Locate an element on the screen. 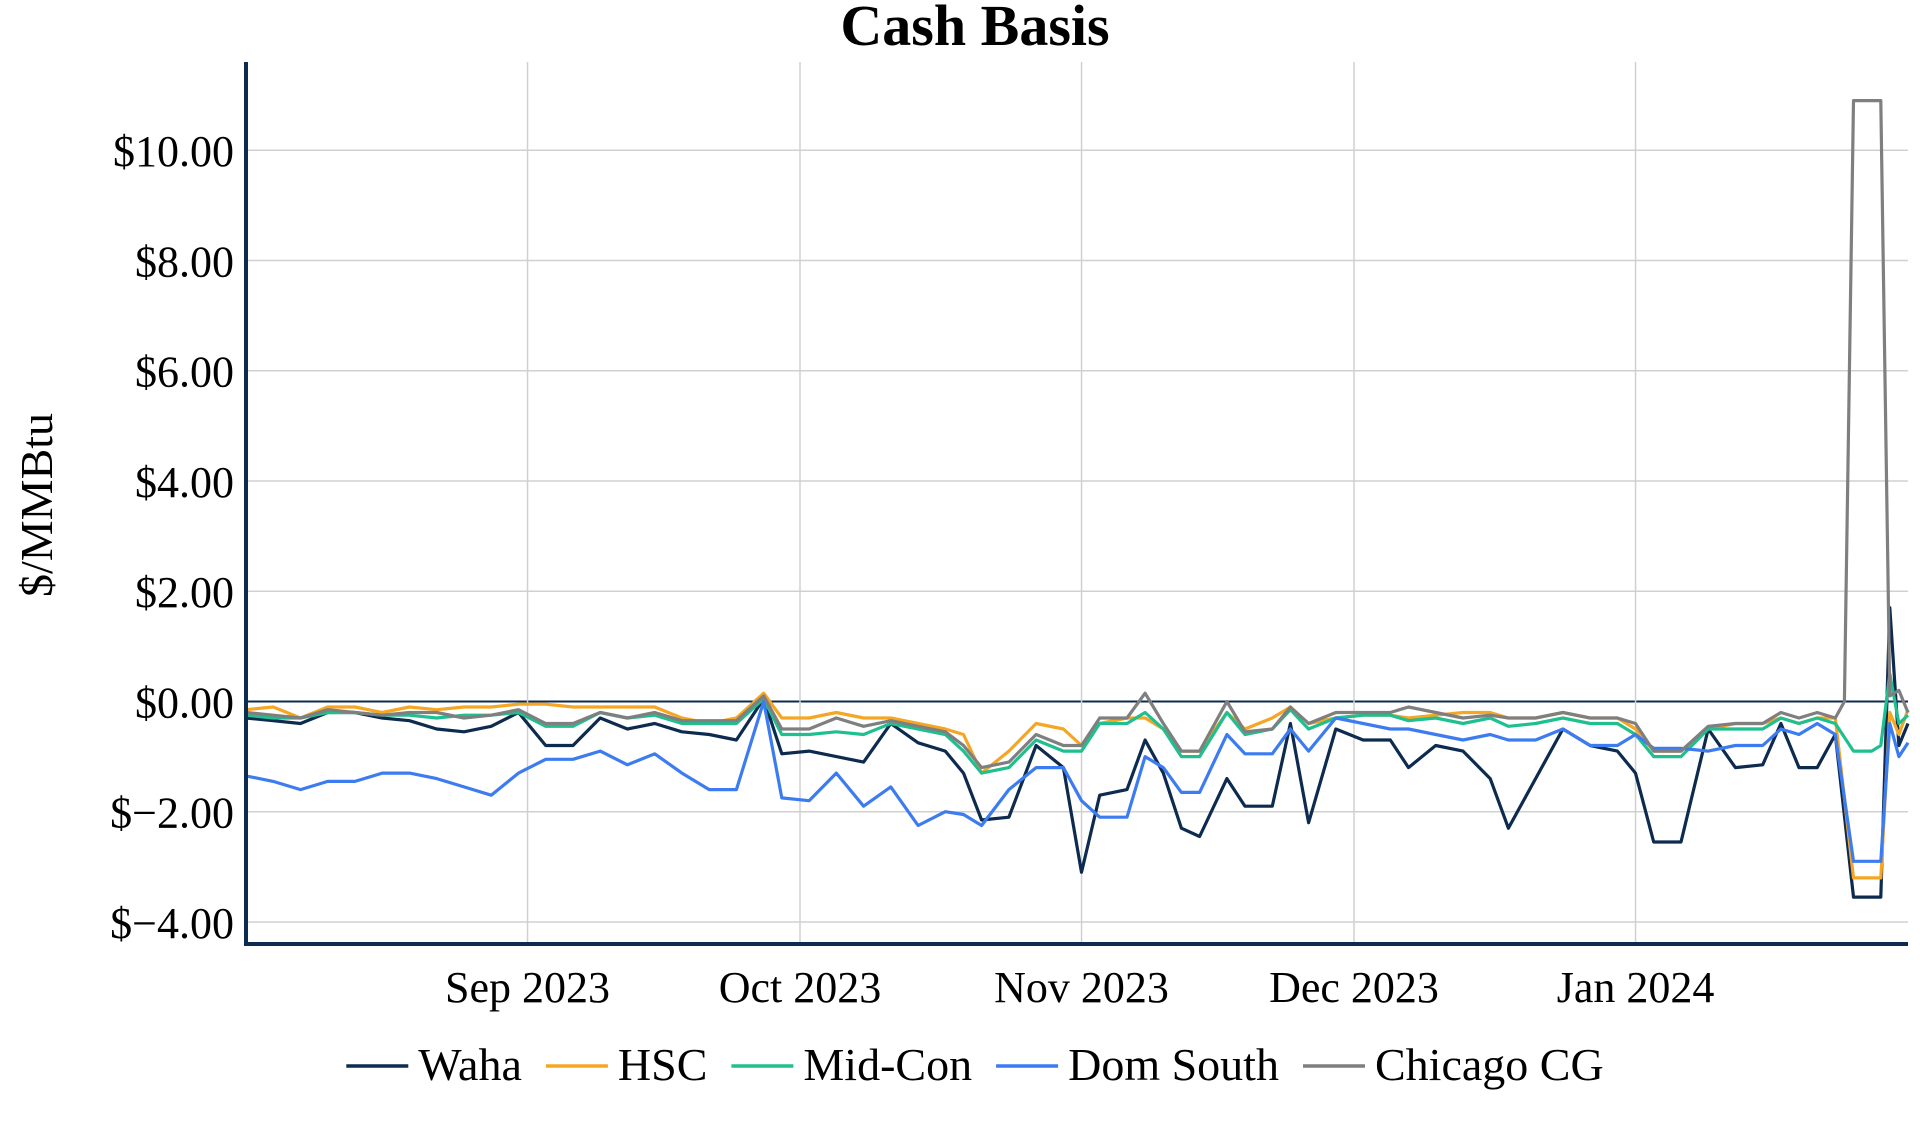 The width and height of the screenshot is (1920, 1133). legend-item: HSC is located at coordinates (626, 1064).